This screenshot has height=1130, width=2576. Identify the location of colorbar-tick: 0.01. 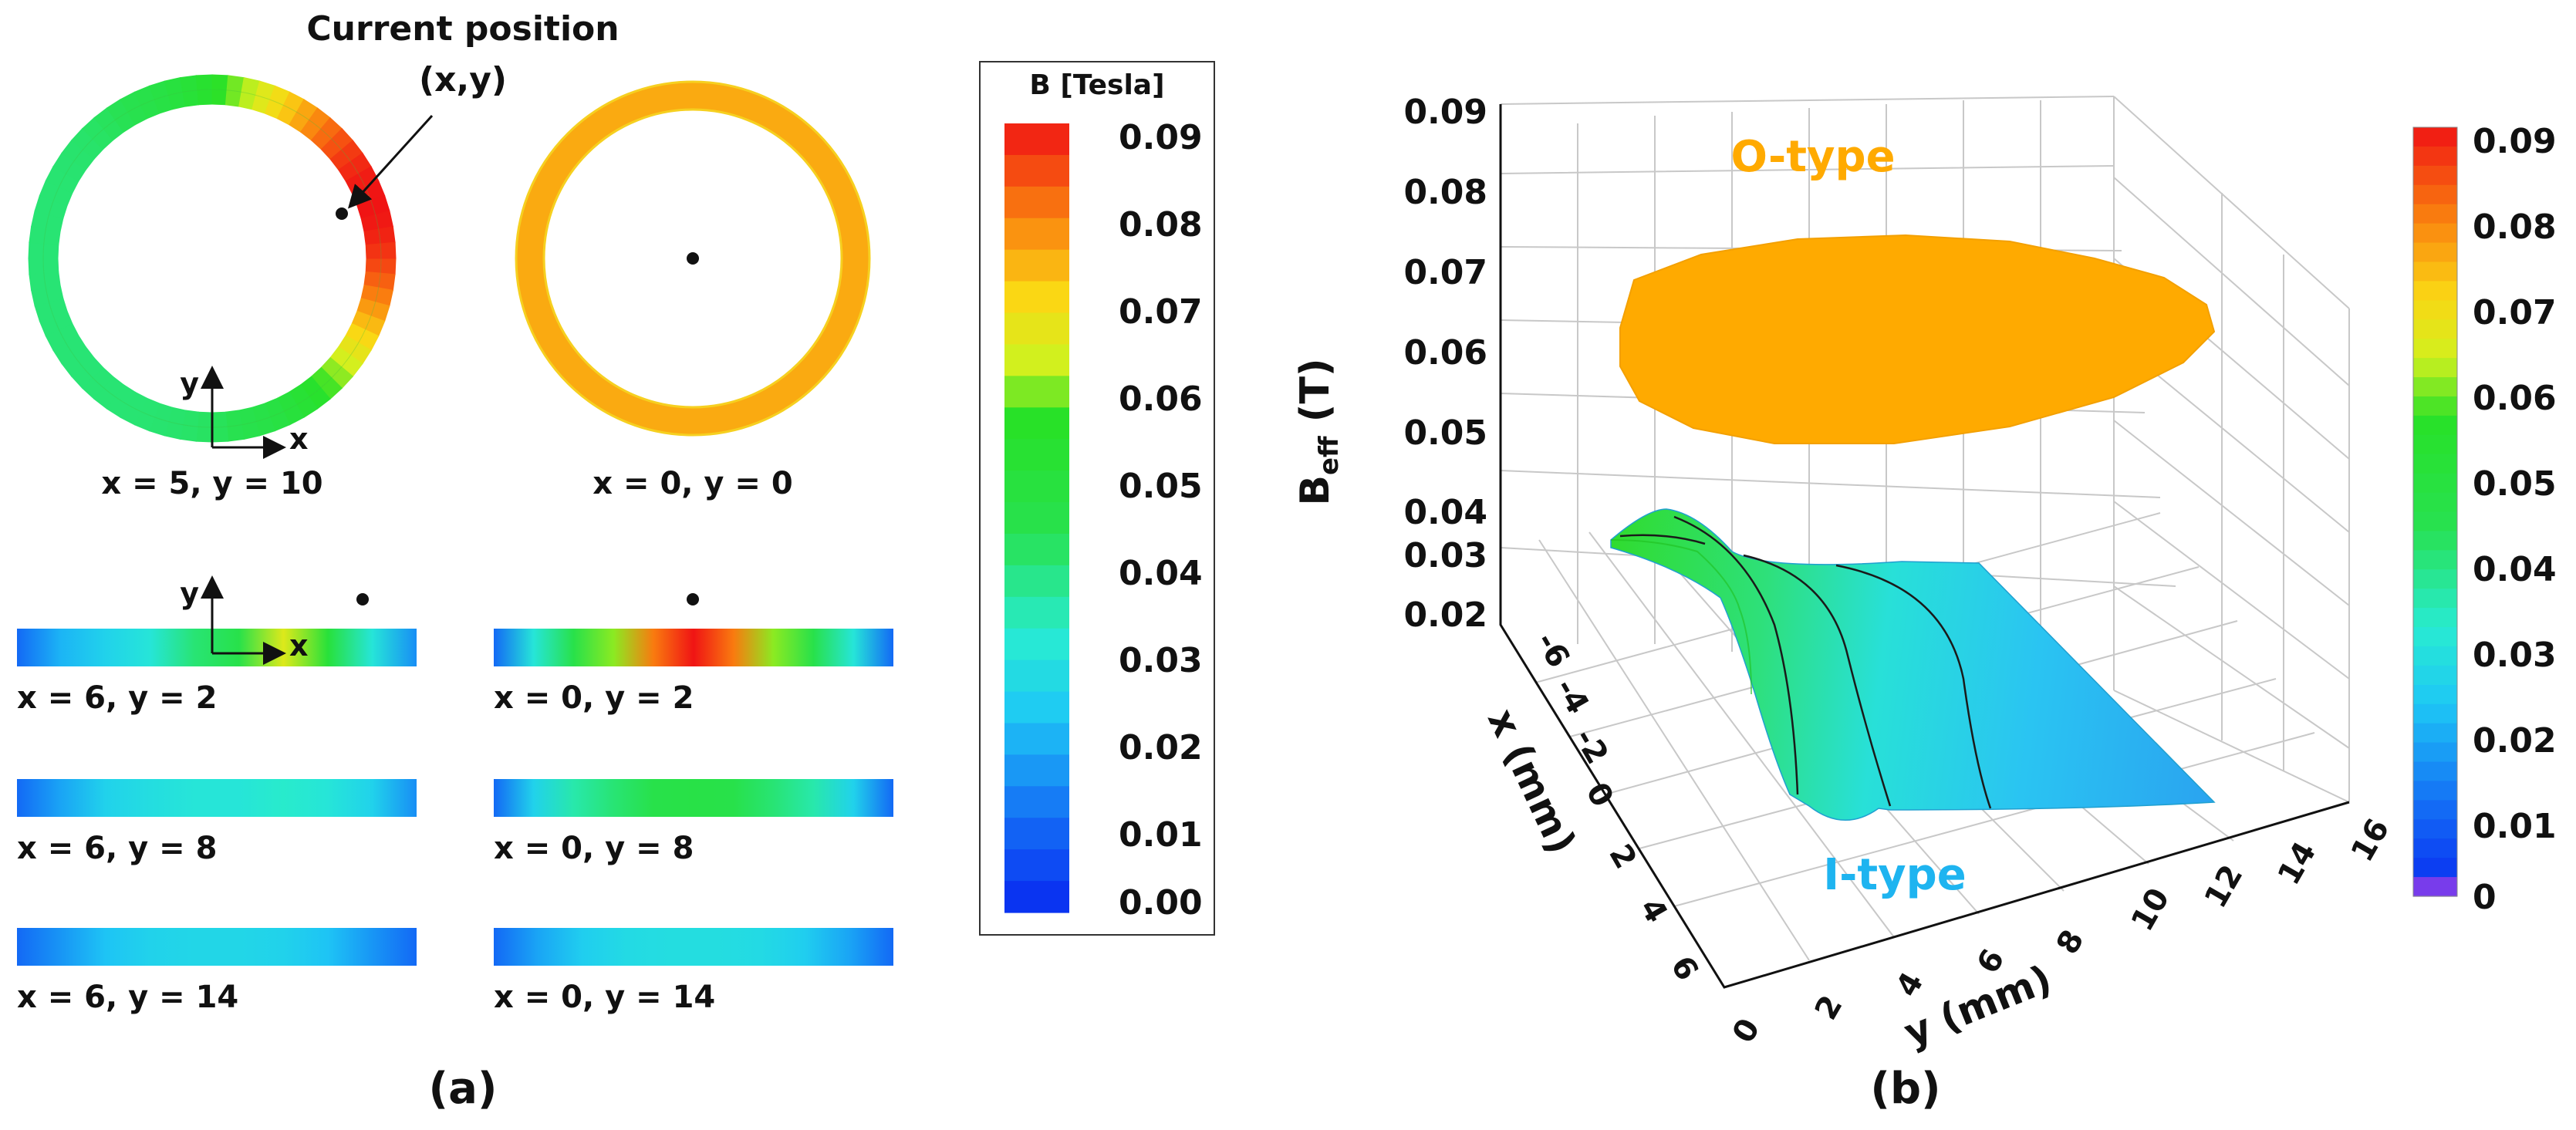
(2515, 826).